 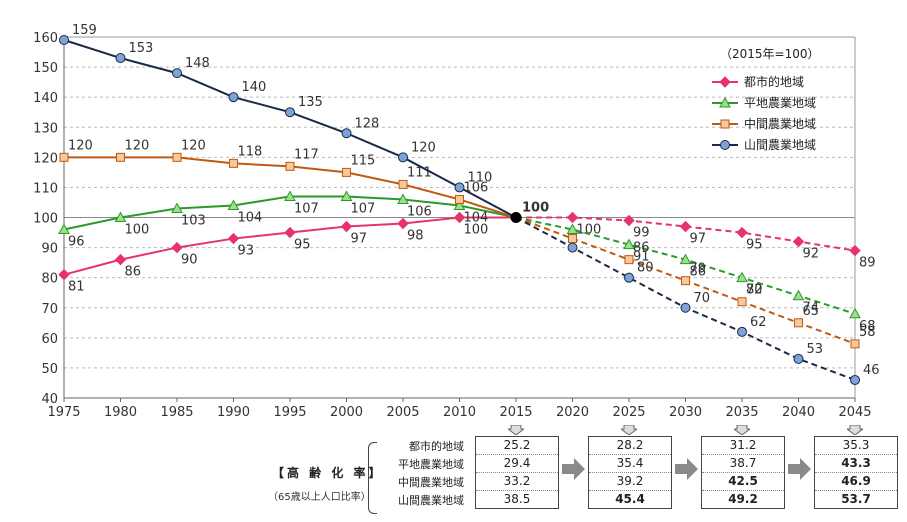 What do you see at coordinates (854, 412) in the screenshot?
I see `x-tick-label: 2045` at bounding box center [854, 412].